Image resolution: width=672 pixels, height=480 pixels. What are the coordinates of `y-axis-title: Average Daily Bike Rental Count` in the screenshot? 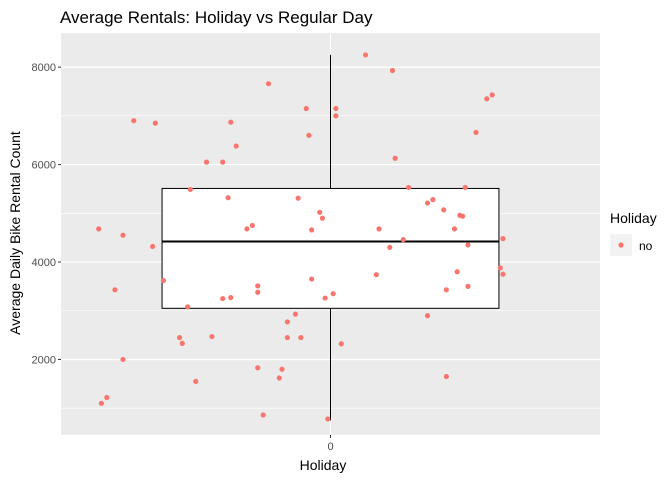 It's located at (15, 233).